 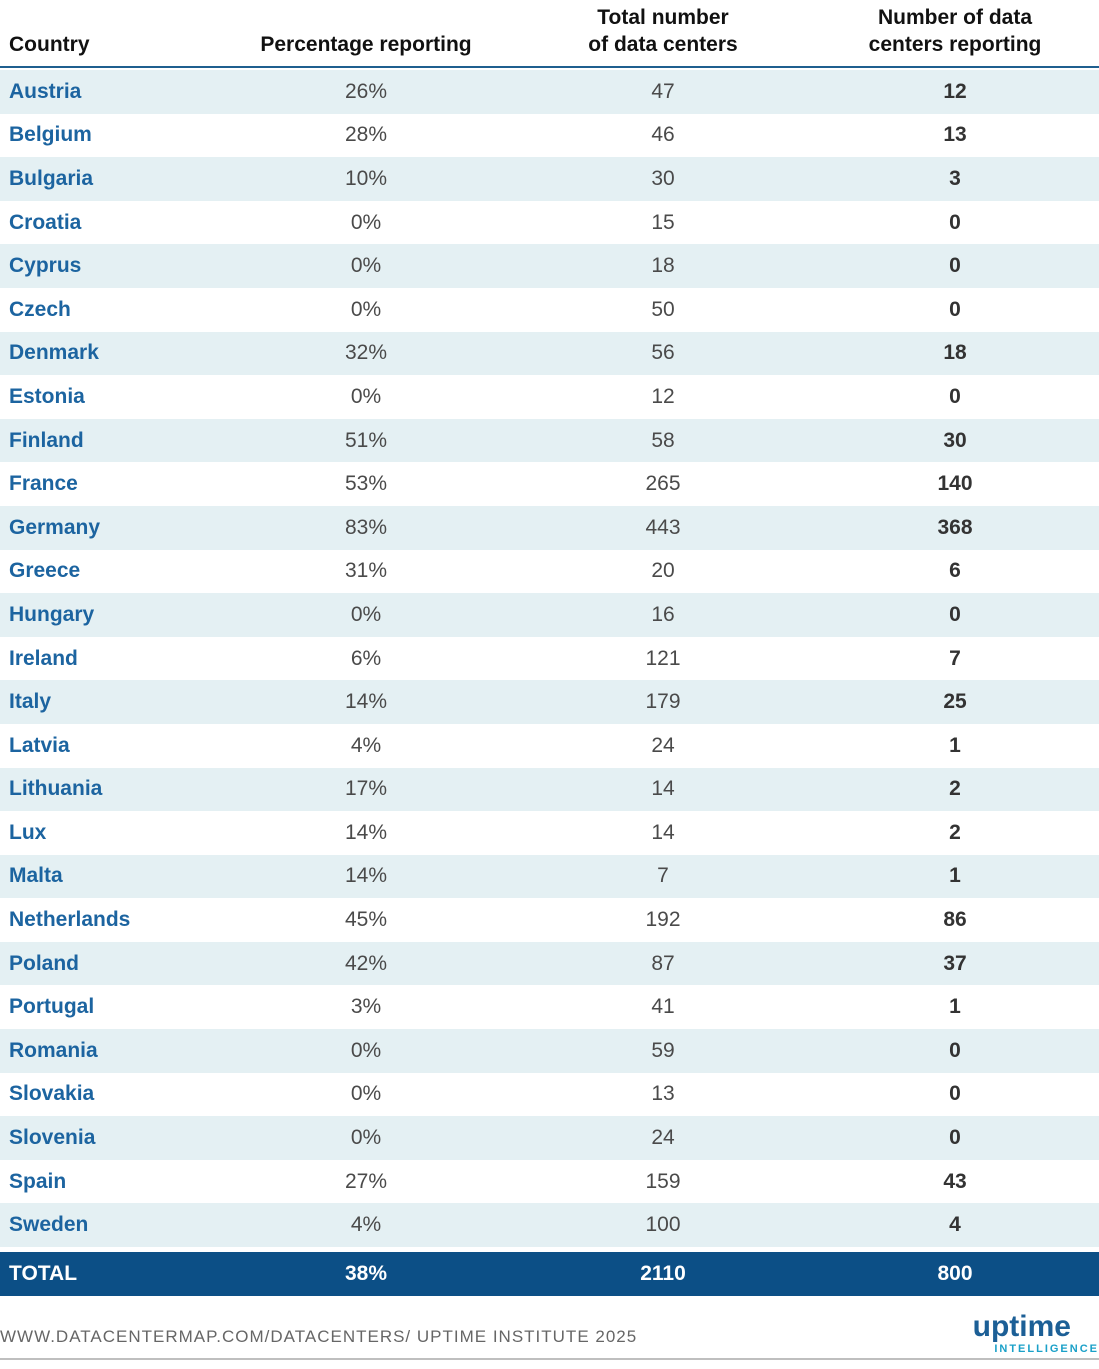 I want to click on country-cell: Slovenia, so click(x=52, y=1138).